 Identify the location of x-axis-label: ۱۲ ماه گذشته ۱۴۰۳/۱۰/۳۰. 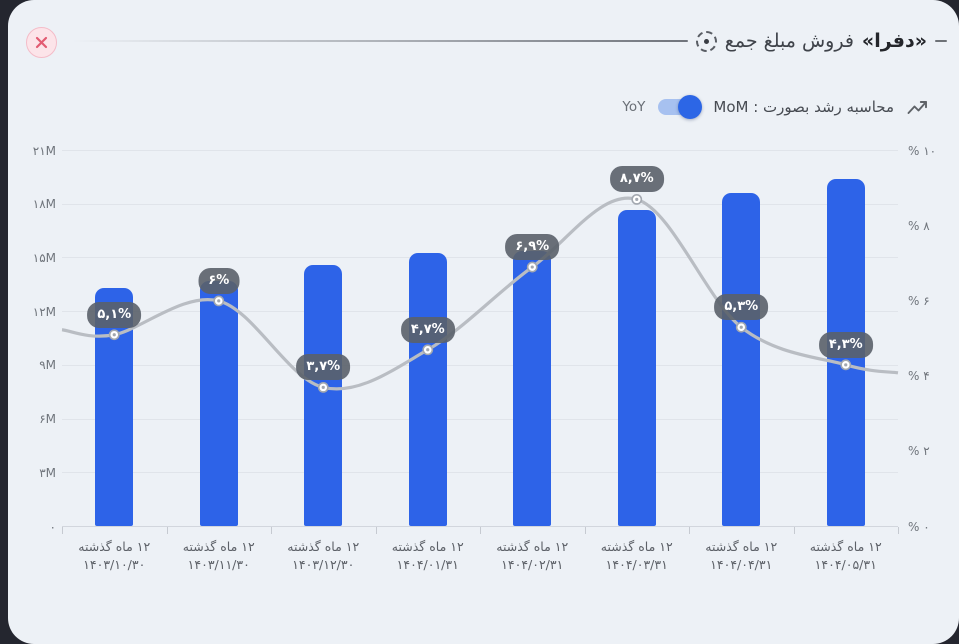
(114, 556).